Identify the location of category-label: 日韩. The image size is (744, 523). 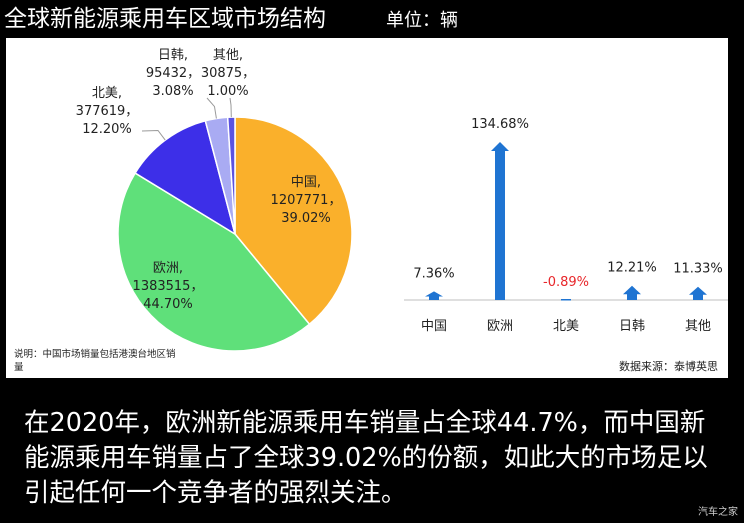
(632, 326).